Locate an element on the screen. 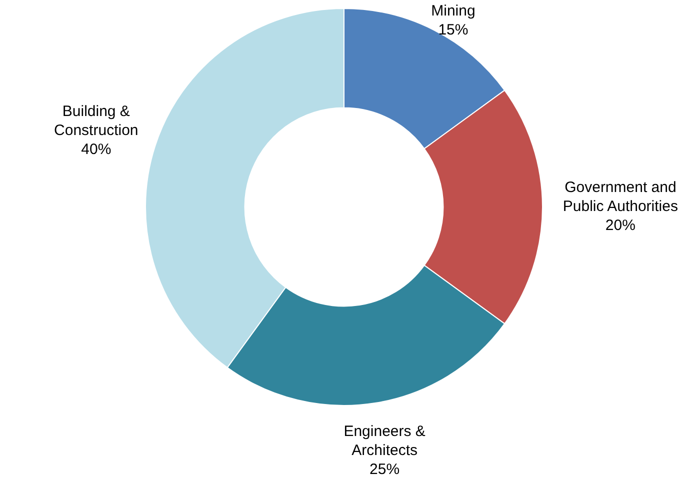 The image size is (699, 482). data-label: 15% is located at coordinates (453, 30).